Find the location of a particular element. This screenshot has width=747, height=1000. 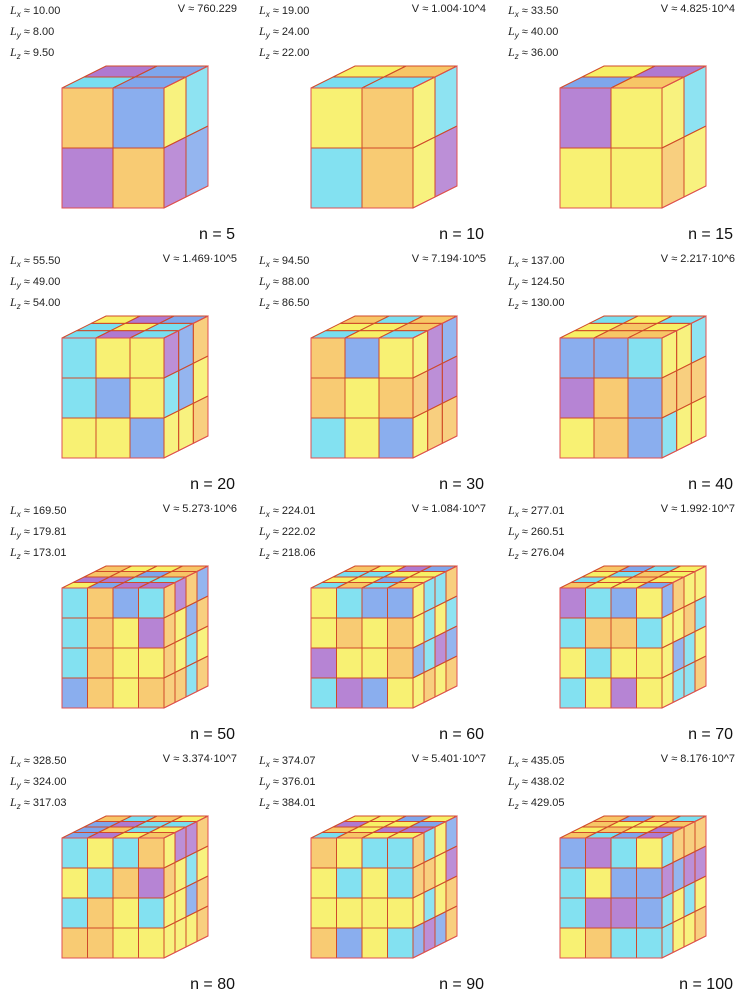

dimension-lz: Lz ≈ 276.04 is located at coordinates (536, 554).